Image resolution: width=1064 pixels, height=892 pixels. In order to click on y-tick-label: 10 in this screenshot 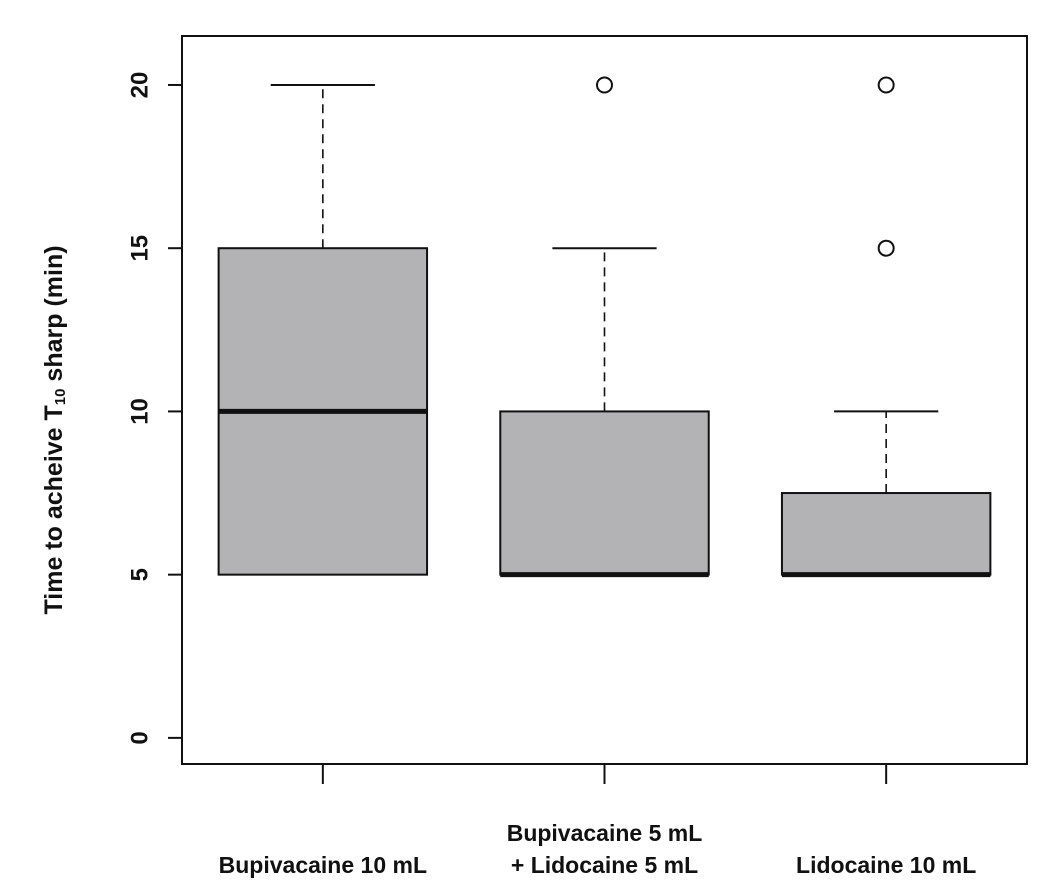, I will do `click(140, 411)`.